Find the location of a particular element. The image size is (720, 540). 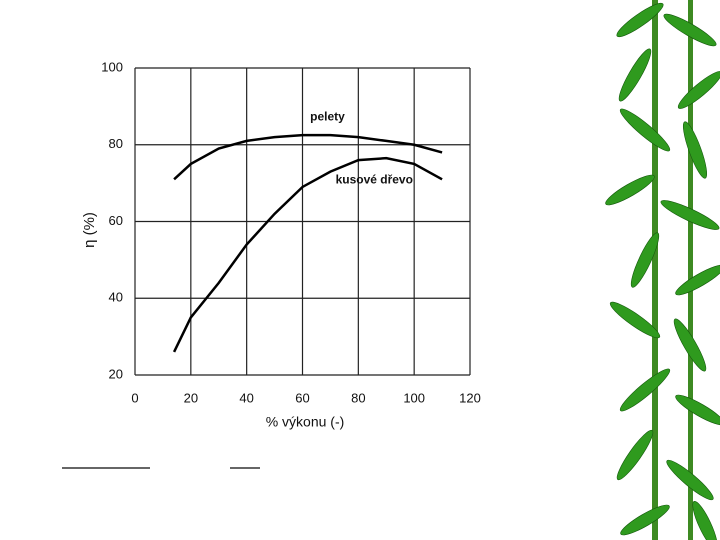

x-axis-label: % výkonu (-) is located at coordinates (305, 422).